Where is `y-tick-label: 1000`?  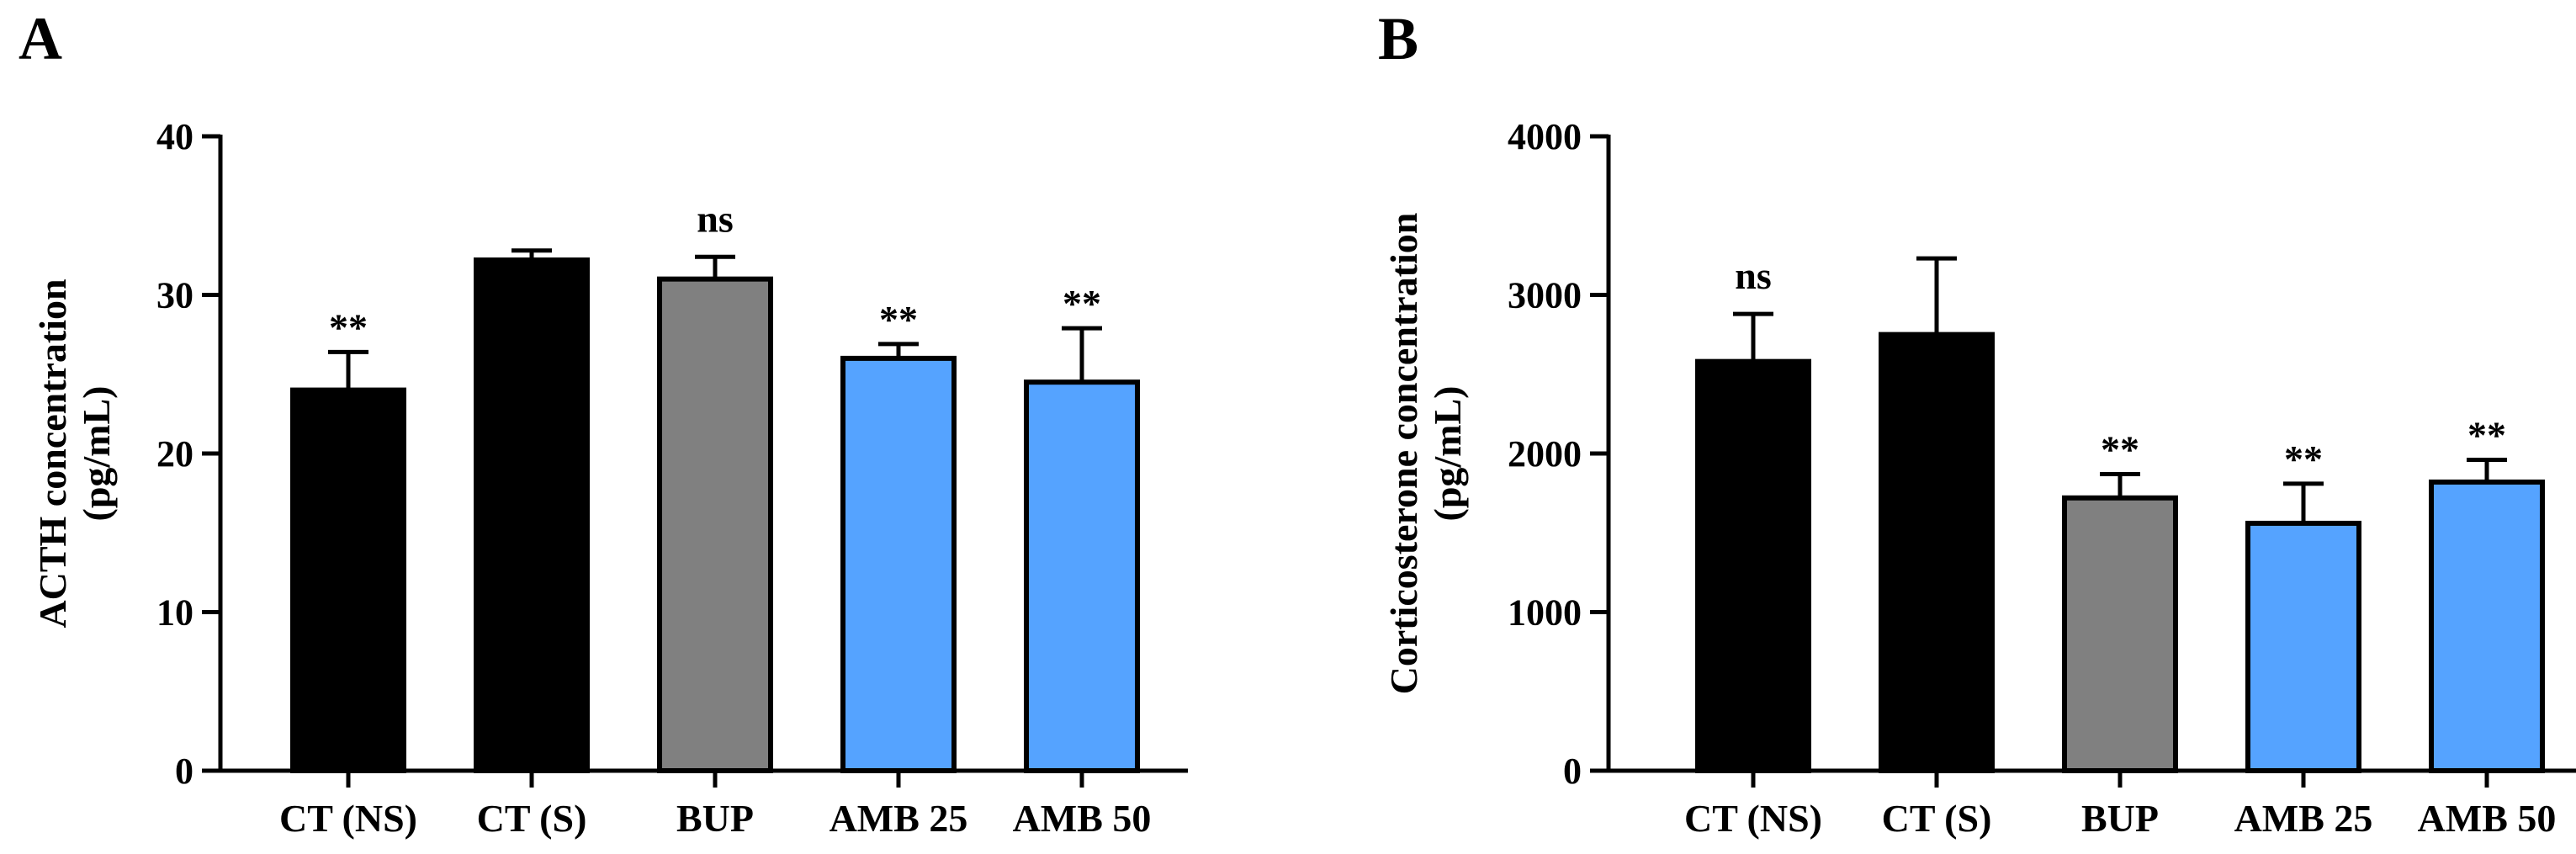 y-tick-label: 1000 is located at coordinates (1545, 613).